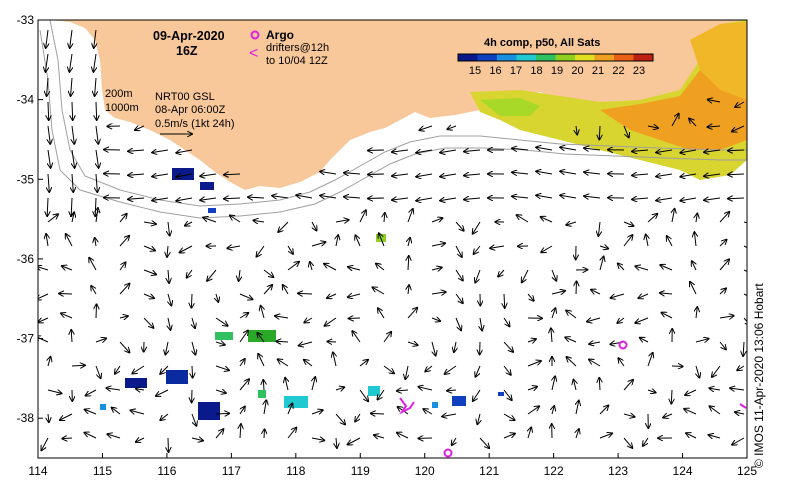 The height and width of the screenshot is (492, 790). I want to click on colorbar-tick-label: 20, so click(577, 71).